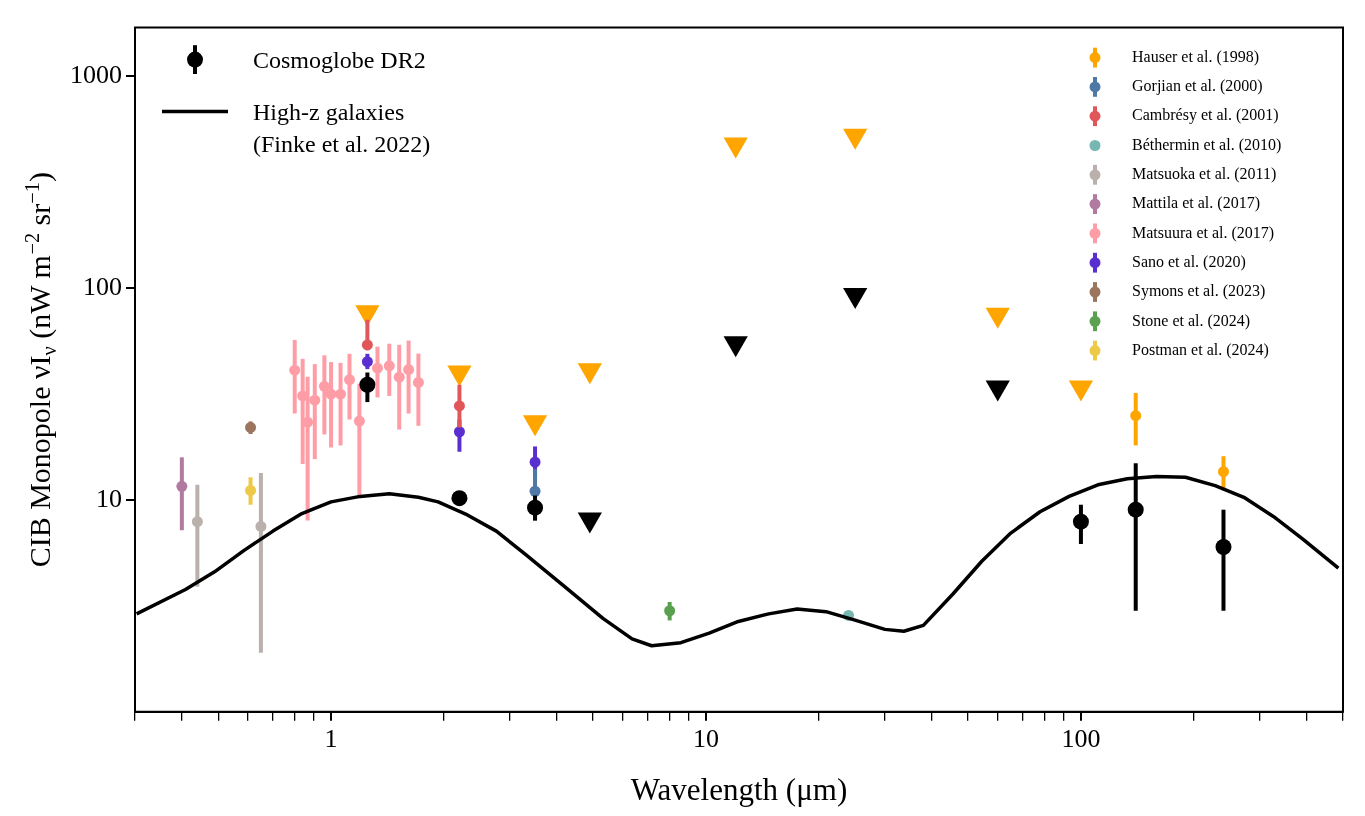  What do you see at coordinates (1196, 203) in the screenshot?
I see `legend-label: Mattila et al. (2017)` at bounding box center [1196, 203].